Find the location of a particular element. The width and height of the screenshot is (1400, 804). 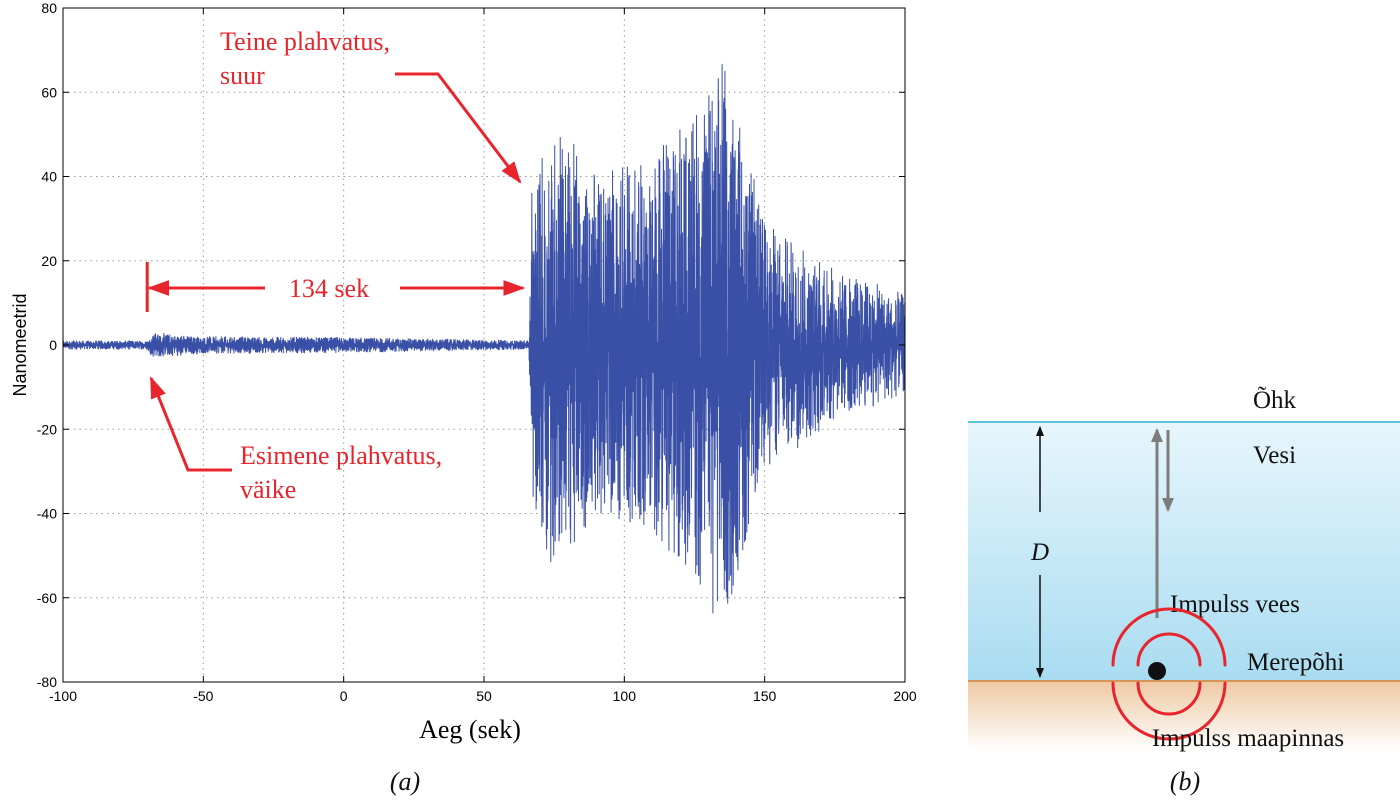

interval-label: 134 sek is located at coordinates (329, 288).